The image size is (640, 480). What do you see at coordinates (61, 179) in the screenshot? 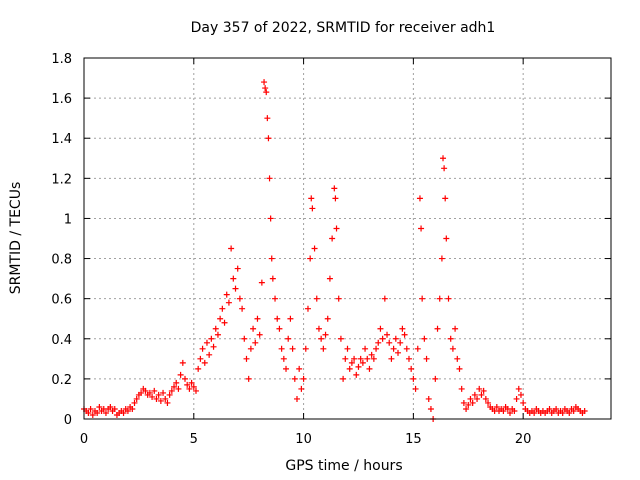
I see `y-tick-label: 1.2` at bounding box center [61, 179].